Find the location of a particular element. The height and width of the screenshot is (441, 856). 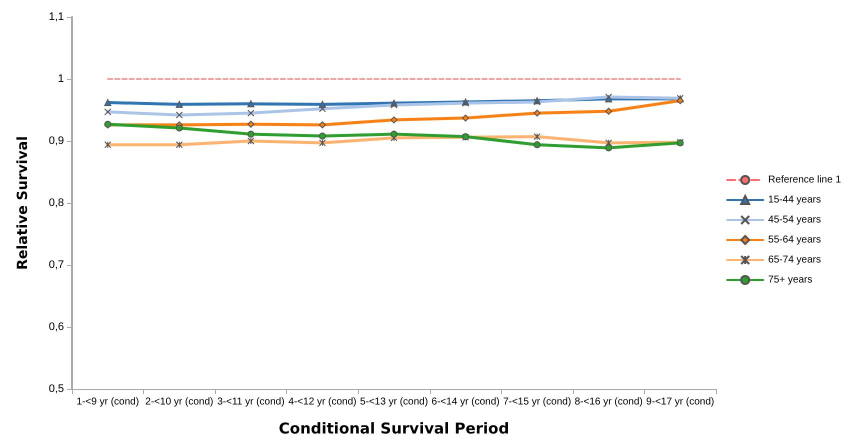

x-tick-label: 2-<10 yr (cond) is located at coordinates (179, 402).